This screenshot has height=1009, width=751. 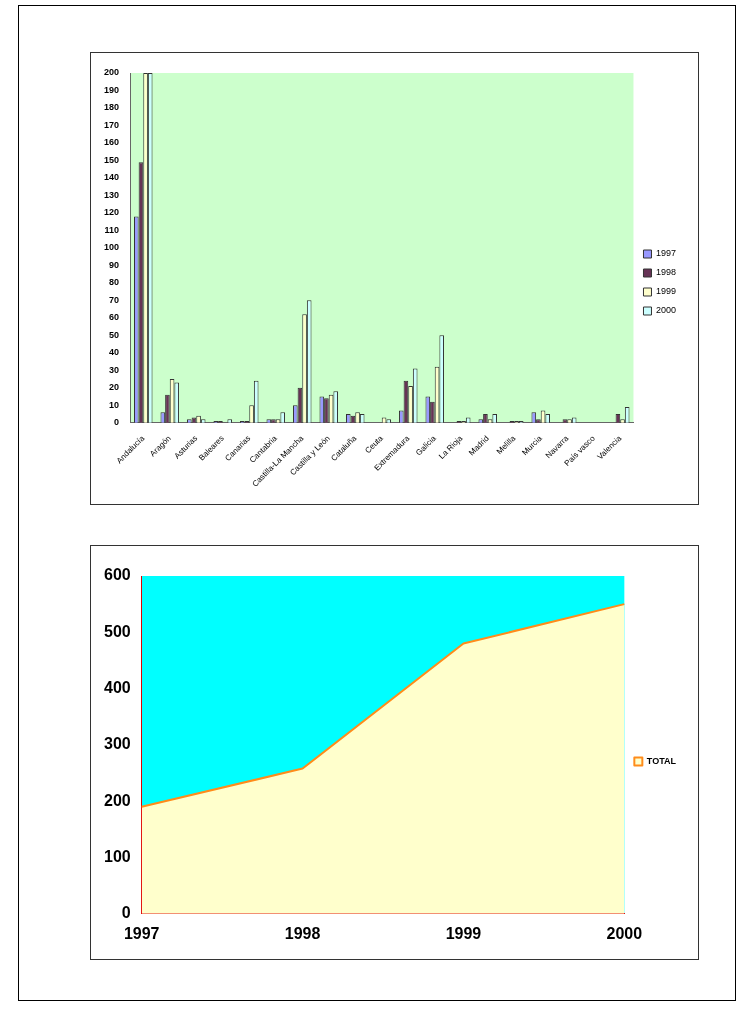 I want to click on y-tick-label: 70, so click(x=114, y=299).